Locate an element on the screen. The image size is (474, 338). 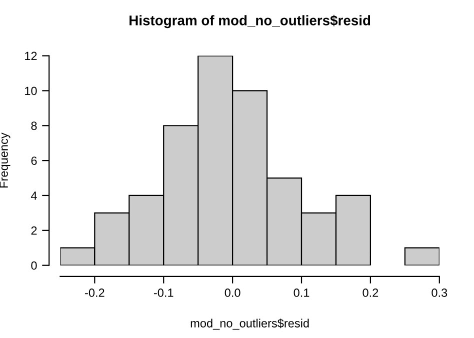
x-tick-label: 0.1 is located at coordinates (302, 292).